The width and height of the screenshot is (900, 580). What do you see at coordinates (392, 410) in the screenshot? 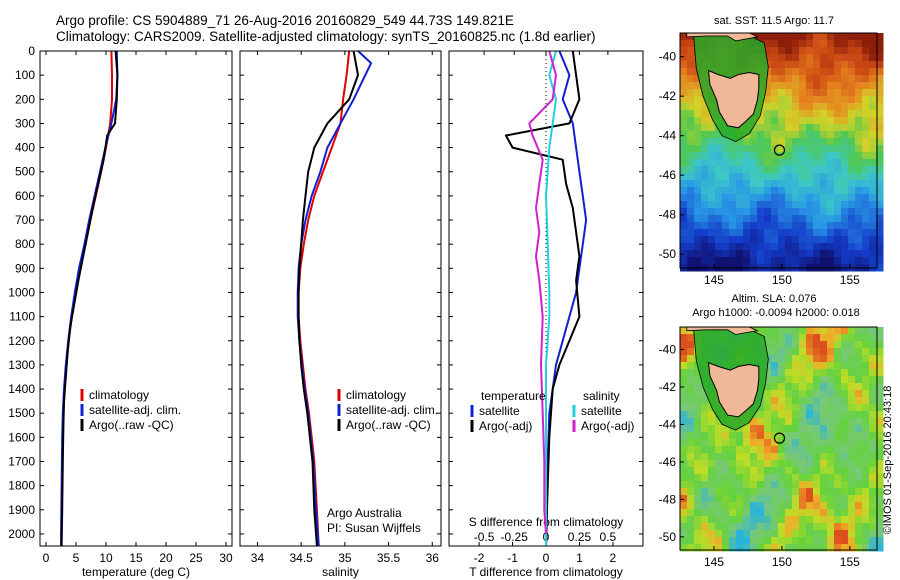
I see `salinity-legend-label: satellite-adj. clim.` at bounding box center [392, 410].